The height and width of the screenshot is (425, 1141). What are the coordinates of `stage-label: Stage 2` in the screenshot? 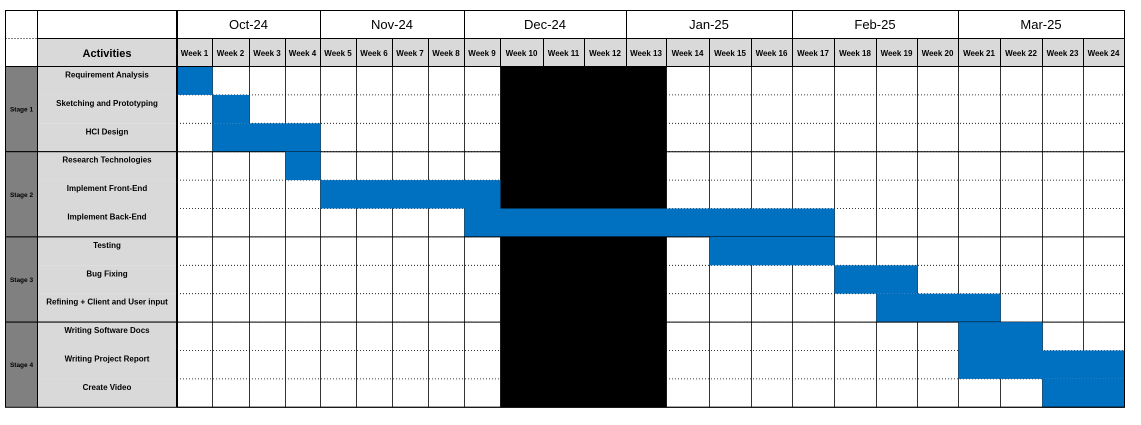 It's located at (22, 195).